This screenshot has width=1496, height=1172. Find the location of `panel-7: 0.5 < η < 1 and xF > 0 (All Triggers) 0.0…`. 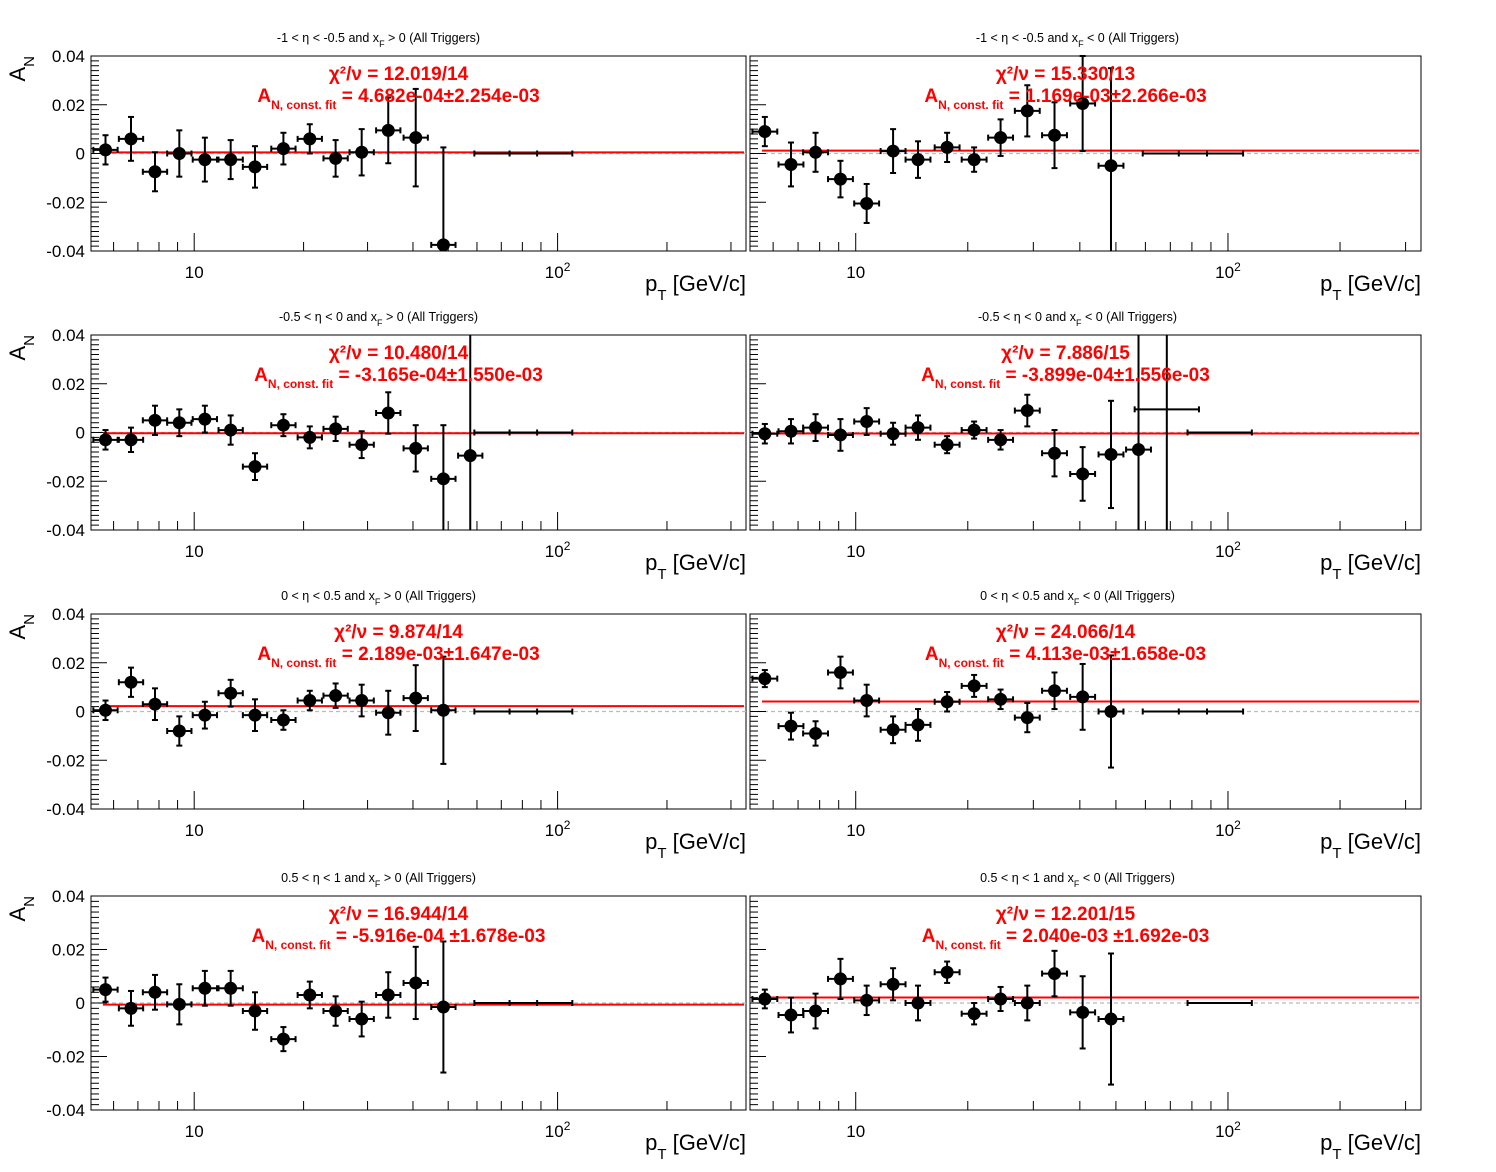

panel-7: 0.5 < η < 1 and xF > 0 (All Triggers) 0.0… is located at coordinates (376, 1017).